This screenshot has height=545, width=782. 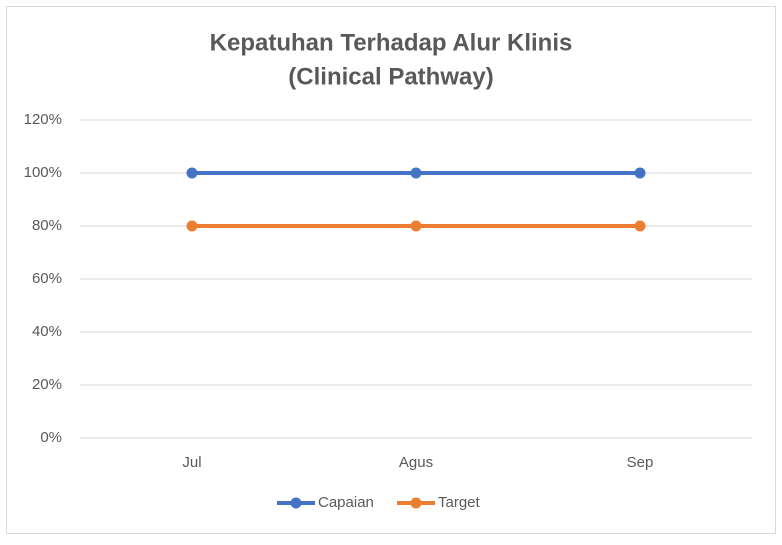 I want to click on chart-title: (Clinical Pathway), so click(x=390, y=76).